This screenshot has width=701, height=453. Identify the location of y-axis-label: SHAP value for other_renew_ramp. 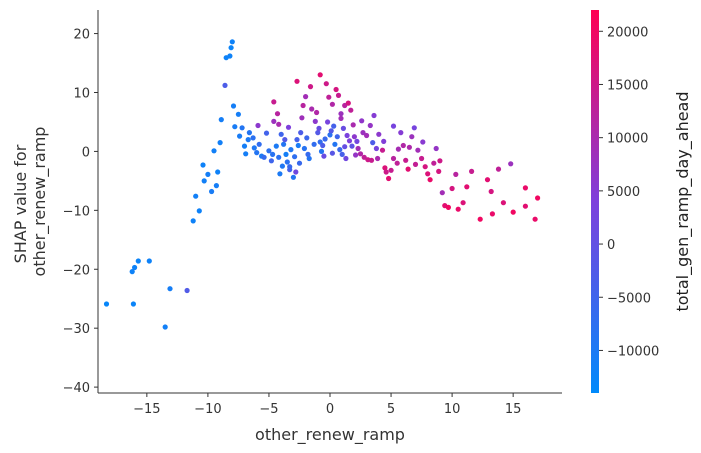
(30, 202).